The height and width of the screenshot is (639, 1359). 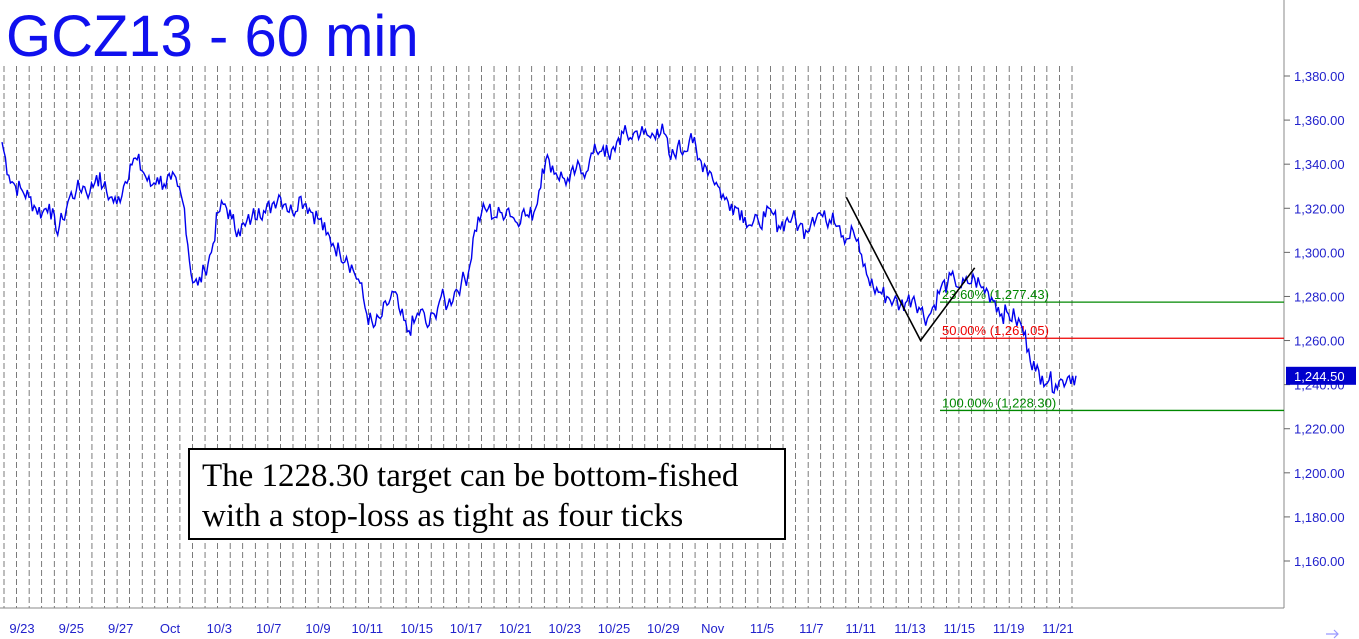 What do you see at coordinates (1319, 517) in the screenshot?
I see `y-tick-label: 1,180.00` at bounding box center [1319, 517].